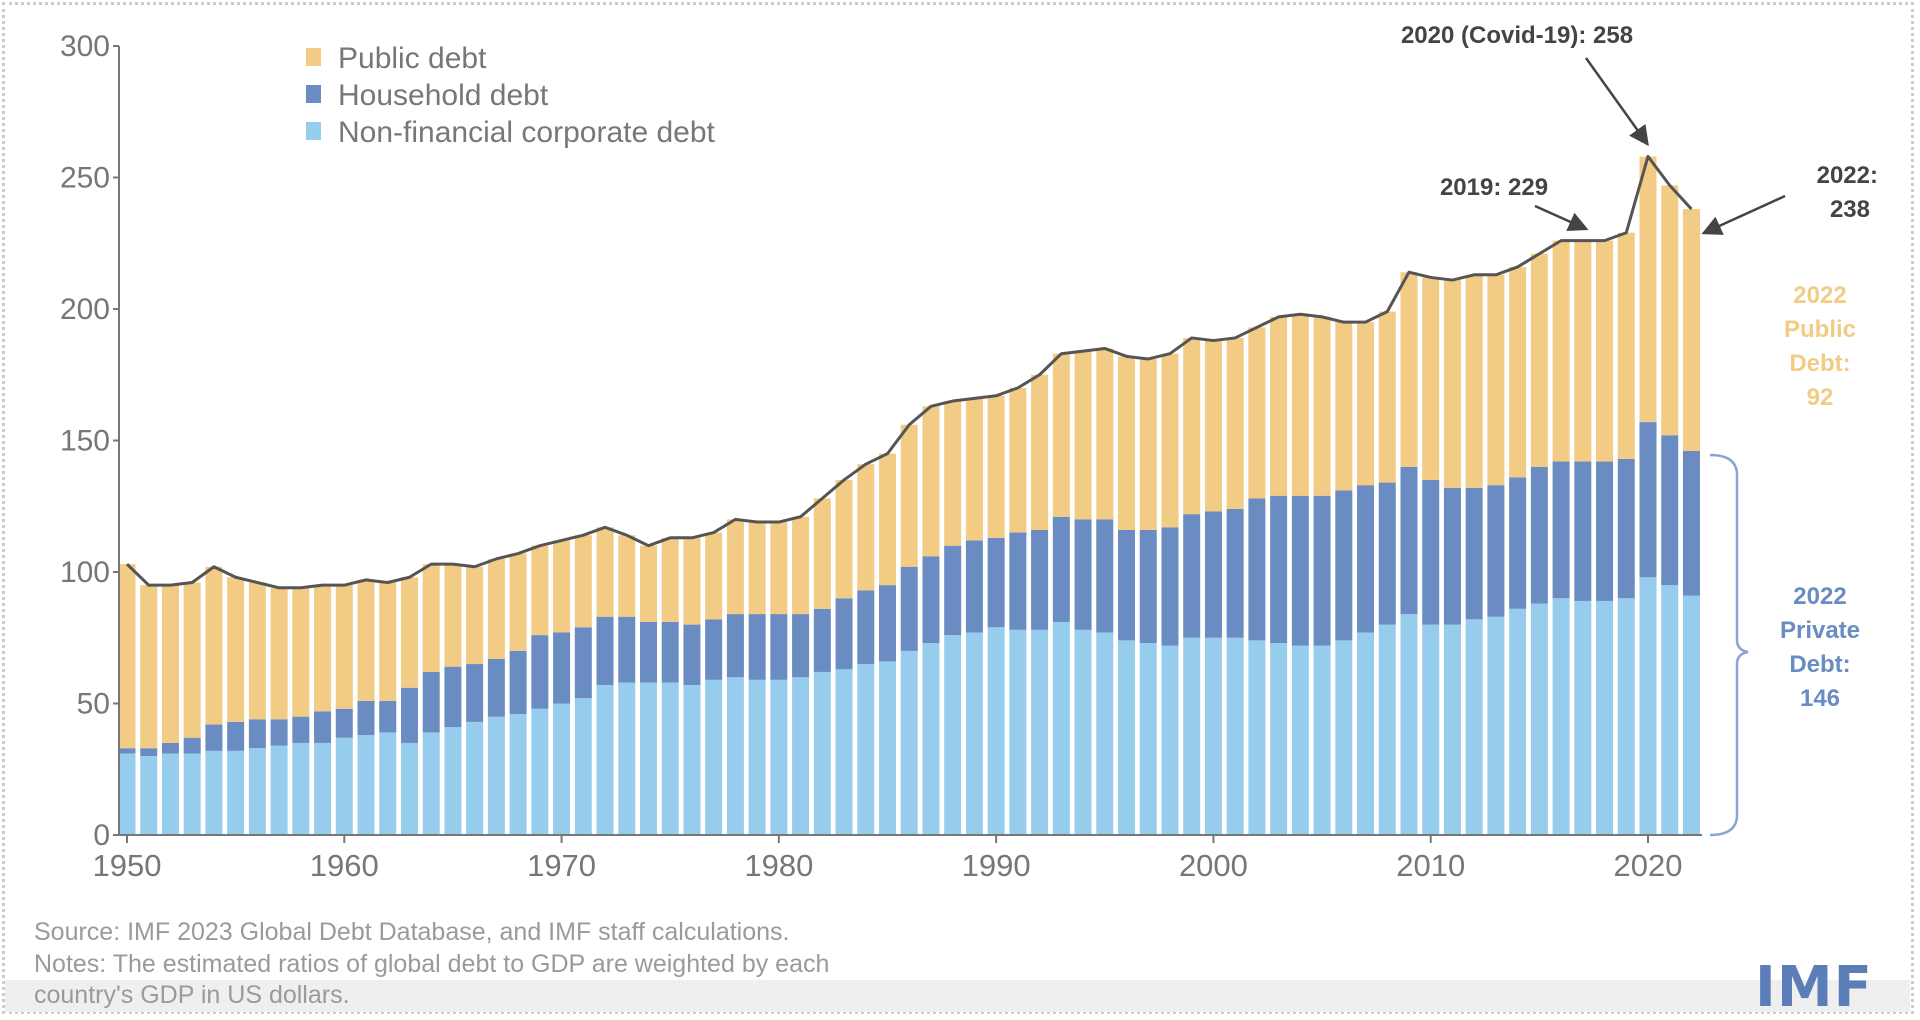 The height and width of the screenshot is (1020, 1920). Describe the element at coordinates (1561, 217) in the screenshot. I see `arrow-2019` at that location.